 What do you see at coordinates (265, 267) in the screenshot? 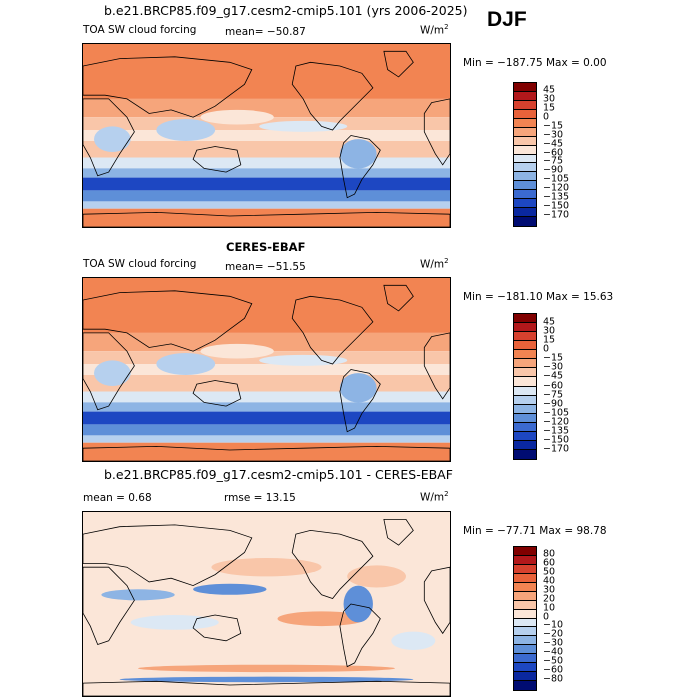
I see `panel2-mean: mean= −51.55` at bounding box center [265, 267].